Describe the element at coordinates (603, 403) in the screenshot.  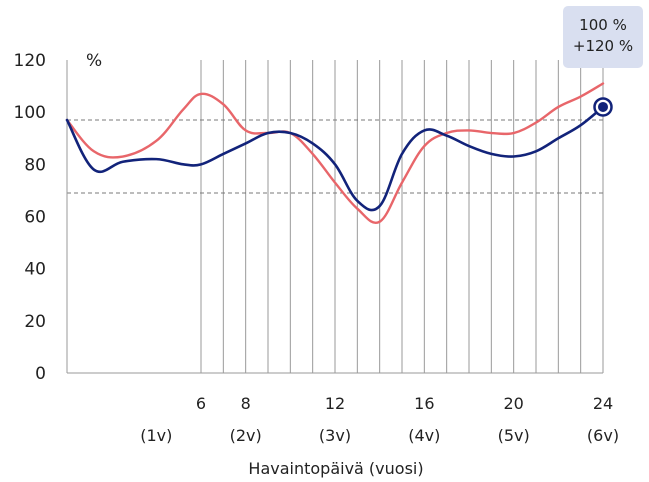
I see `x-tick-label: 24` at that location.